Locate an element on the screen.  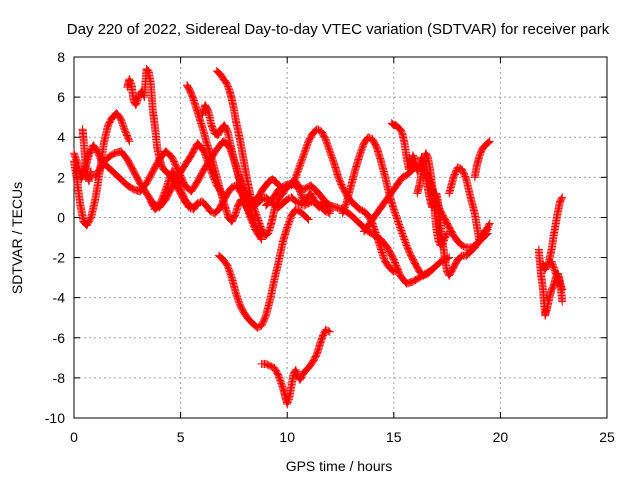
series-s10 is located at coordinates (264, 268).